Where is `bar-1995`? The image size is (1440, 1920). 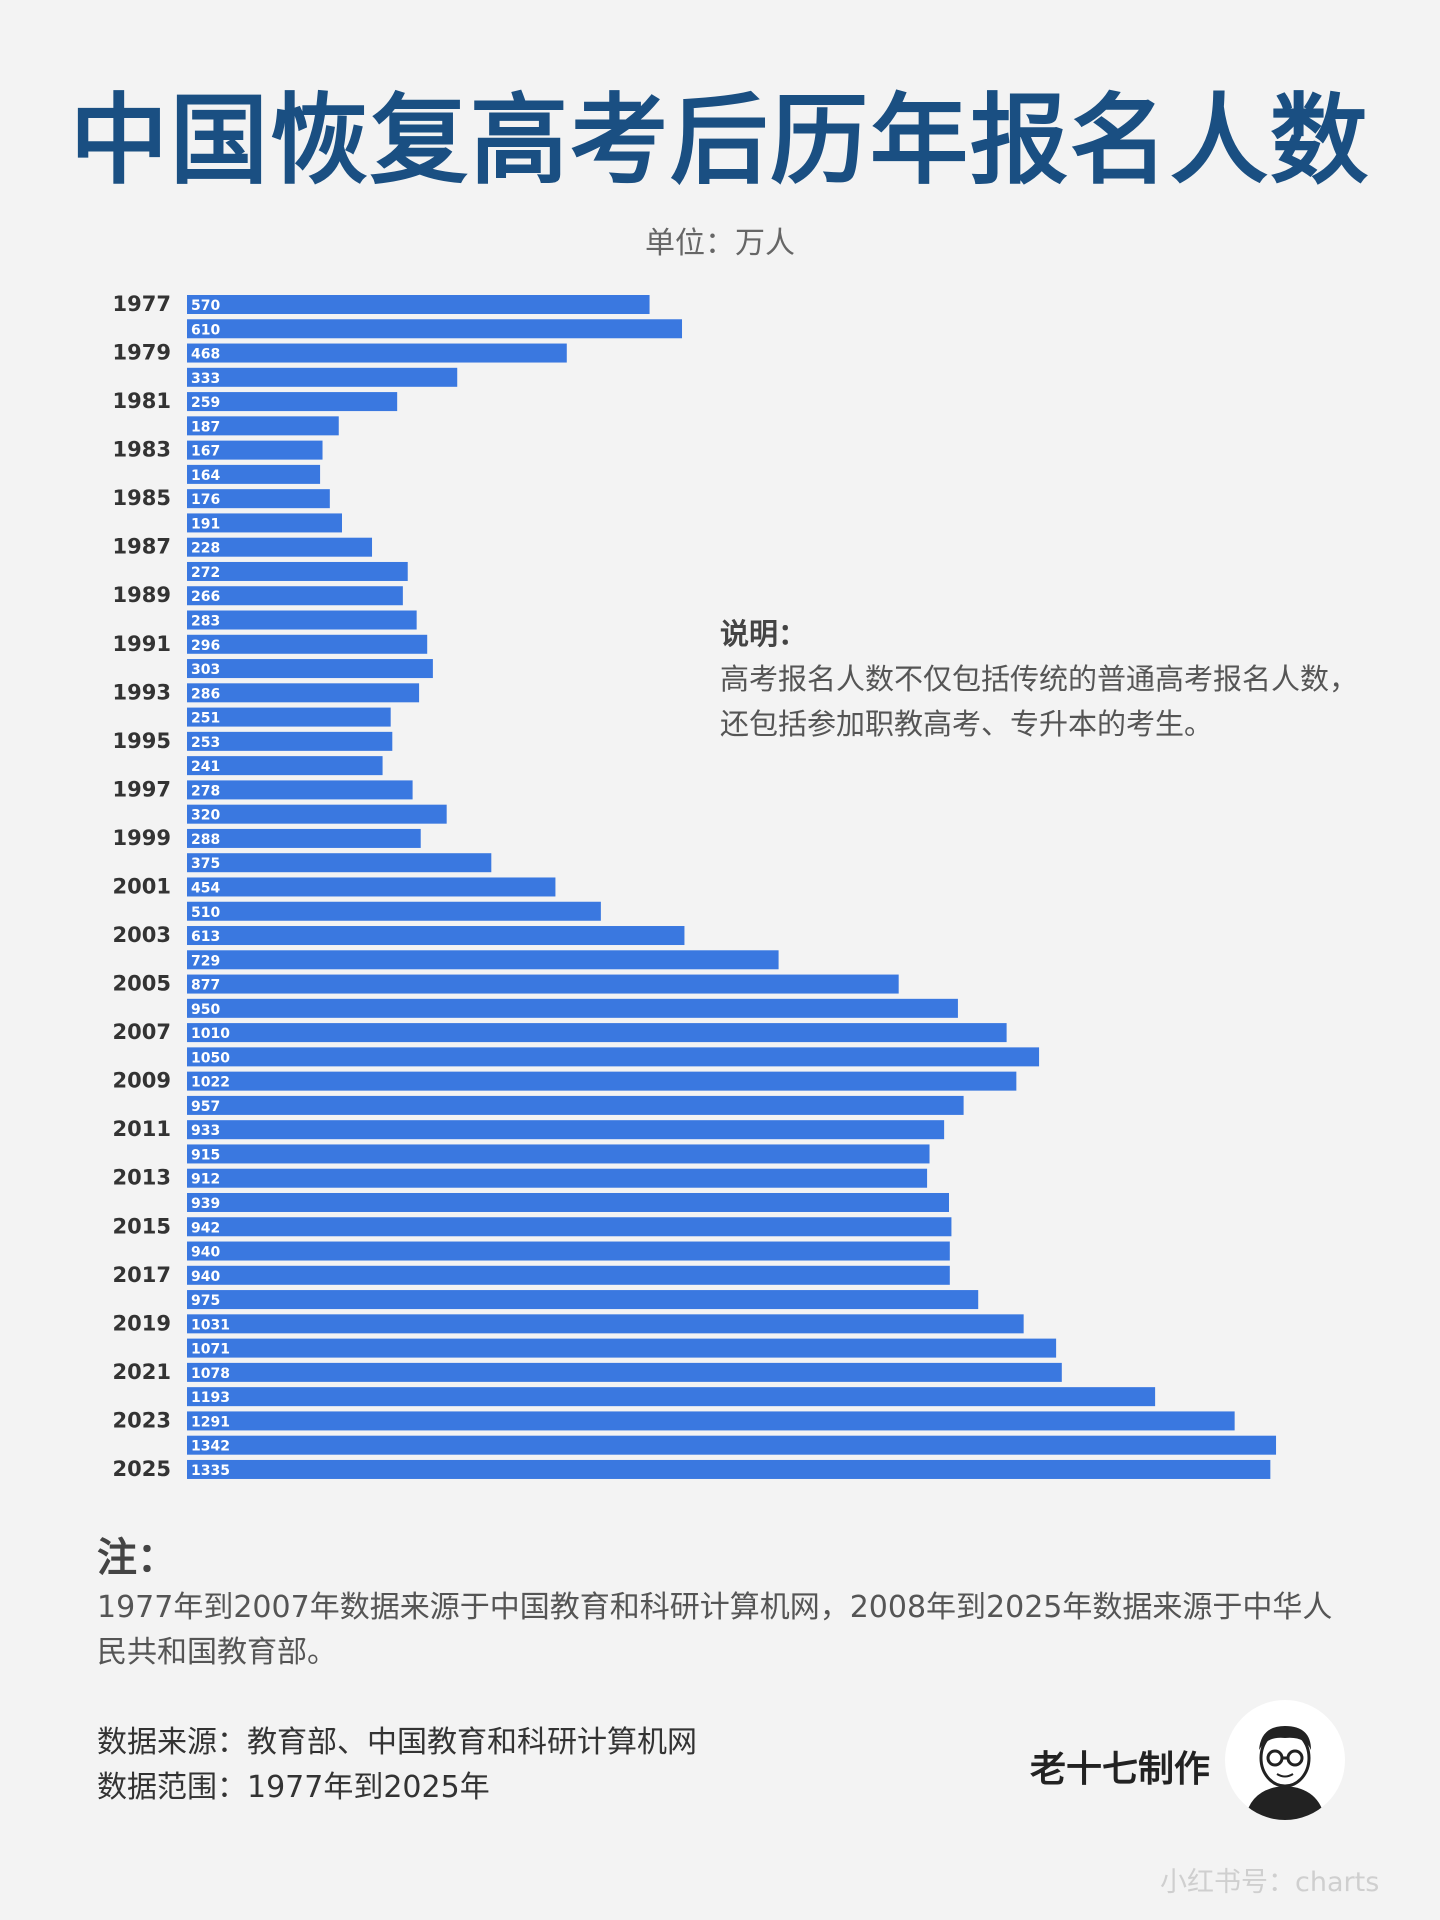
bar-1995 is located at coordinates (290, 741).